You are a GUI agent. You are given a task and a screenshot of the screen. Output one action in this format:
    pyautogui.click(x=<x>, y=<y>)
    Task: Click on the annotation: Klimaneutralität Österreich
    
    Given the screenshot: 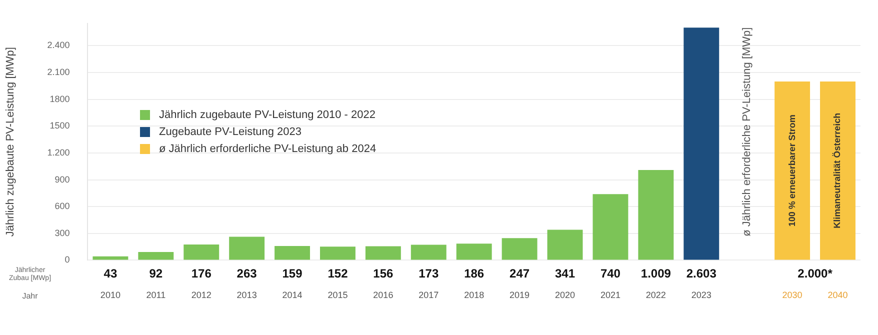 What is the action you would take?
    pyautogui.click(x=837, y=170)
    